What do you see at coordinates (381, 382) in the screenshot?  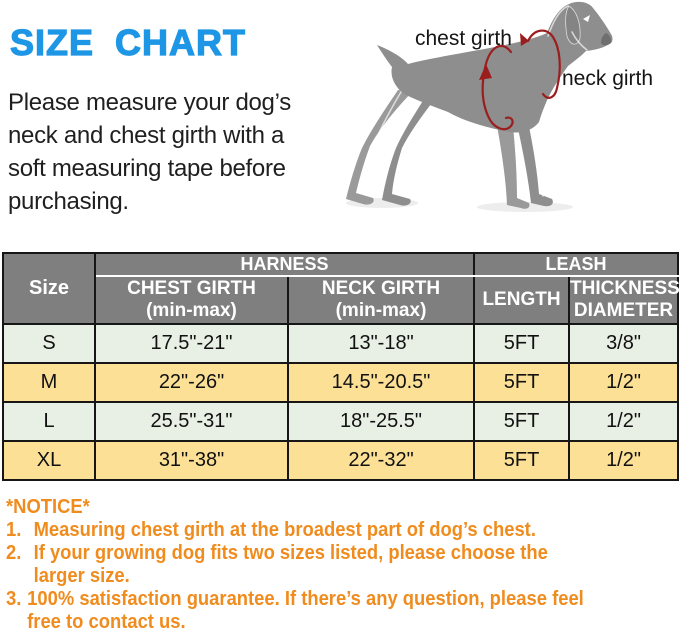 I see `neck-girth-cell: 14.5"-20.5"` at bounding box center [381, 382].